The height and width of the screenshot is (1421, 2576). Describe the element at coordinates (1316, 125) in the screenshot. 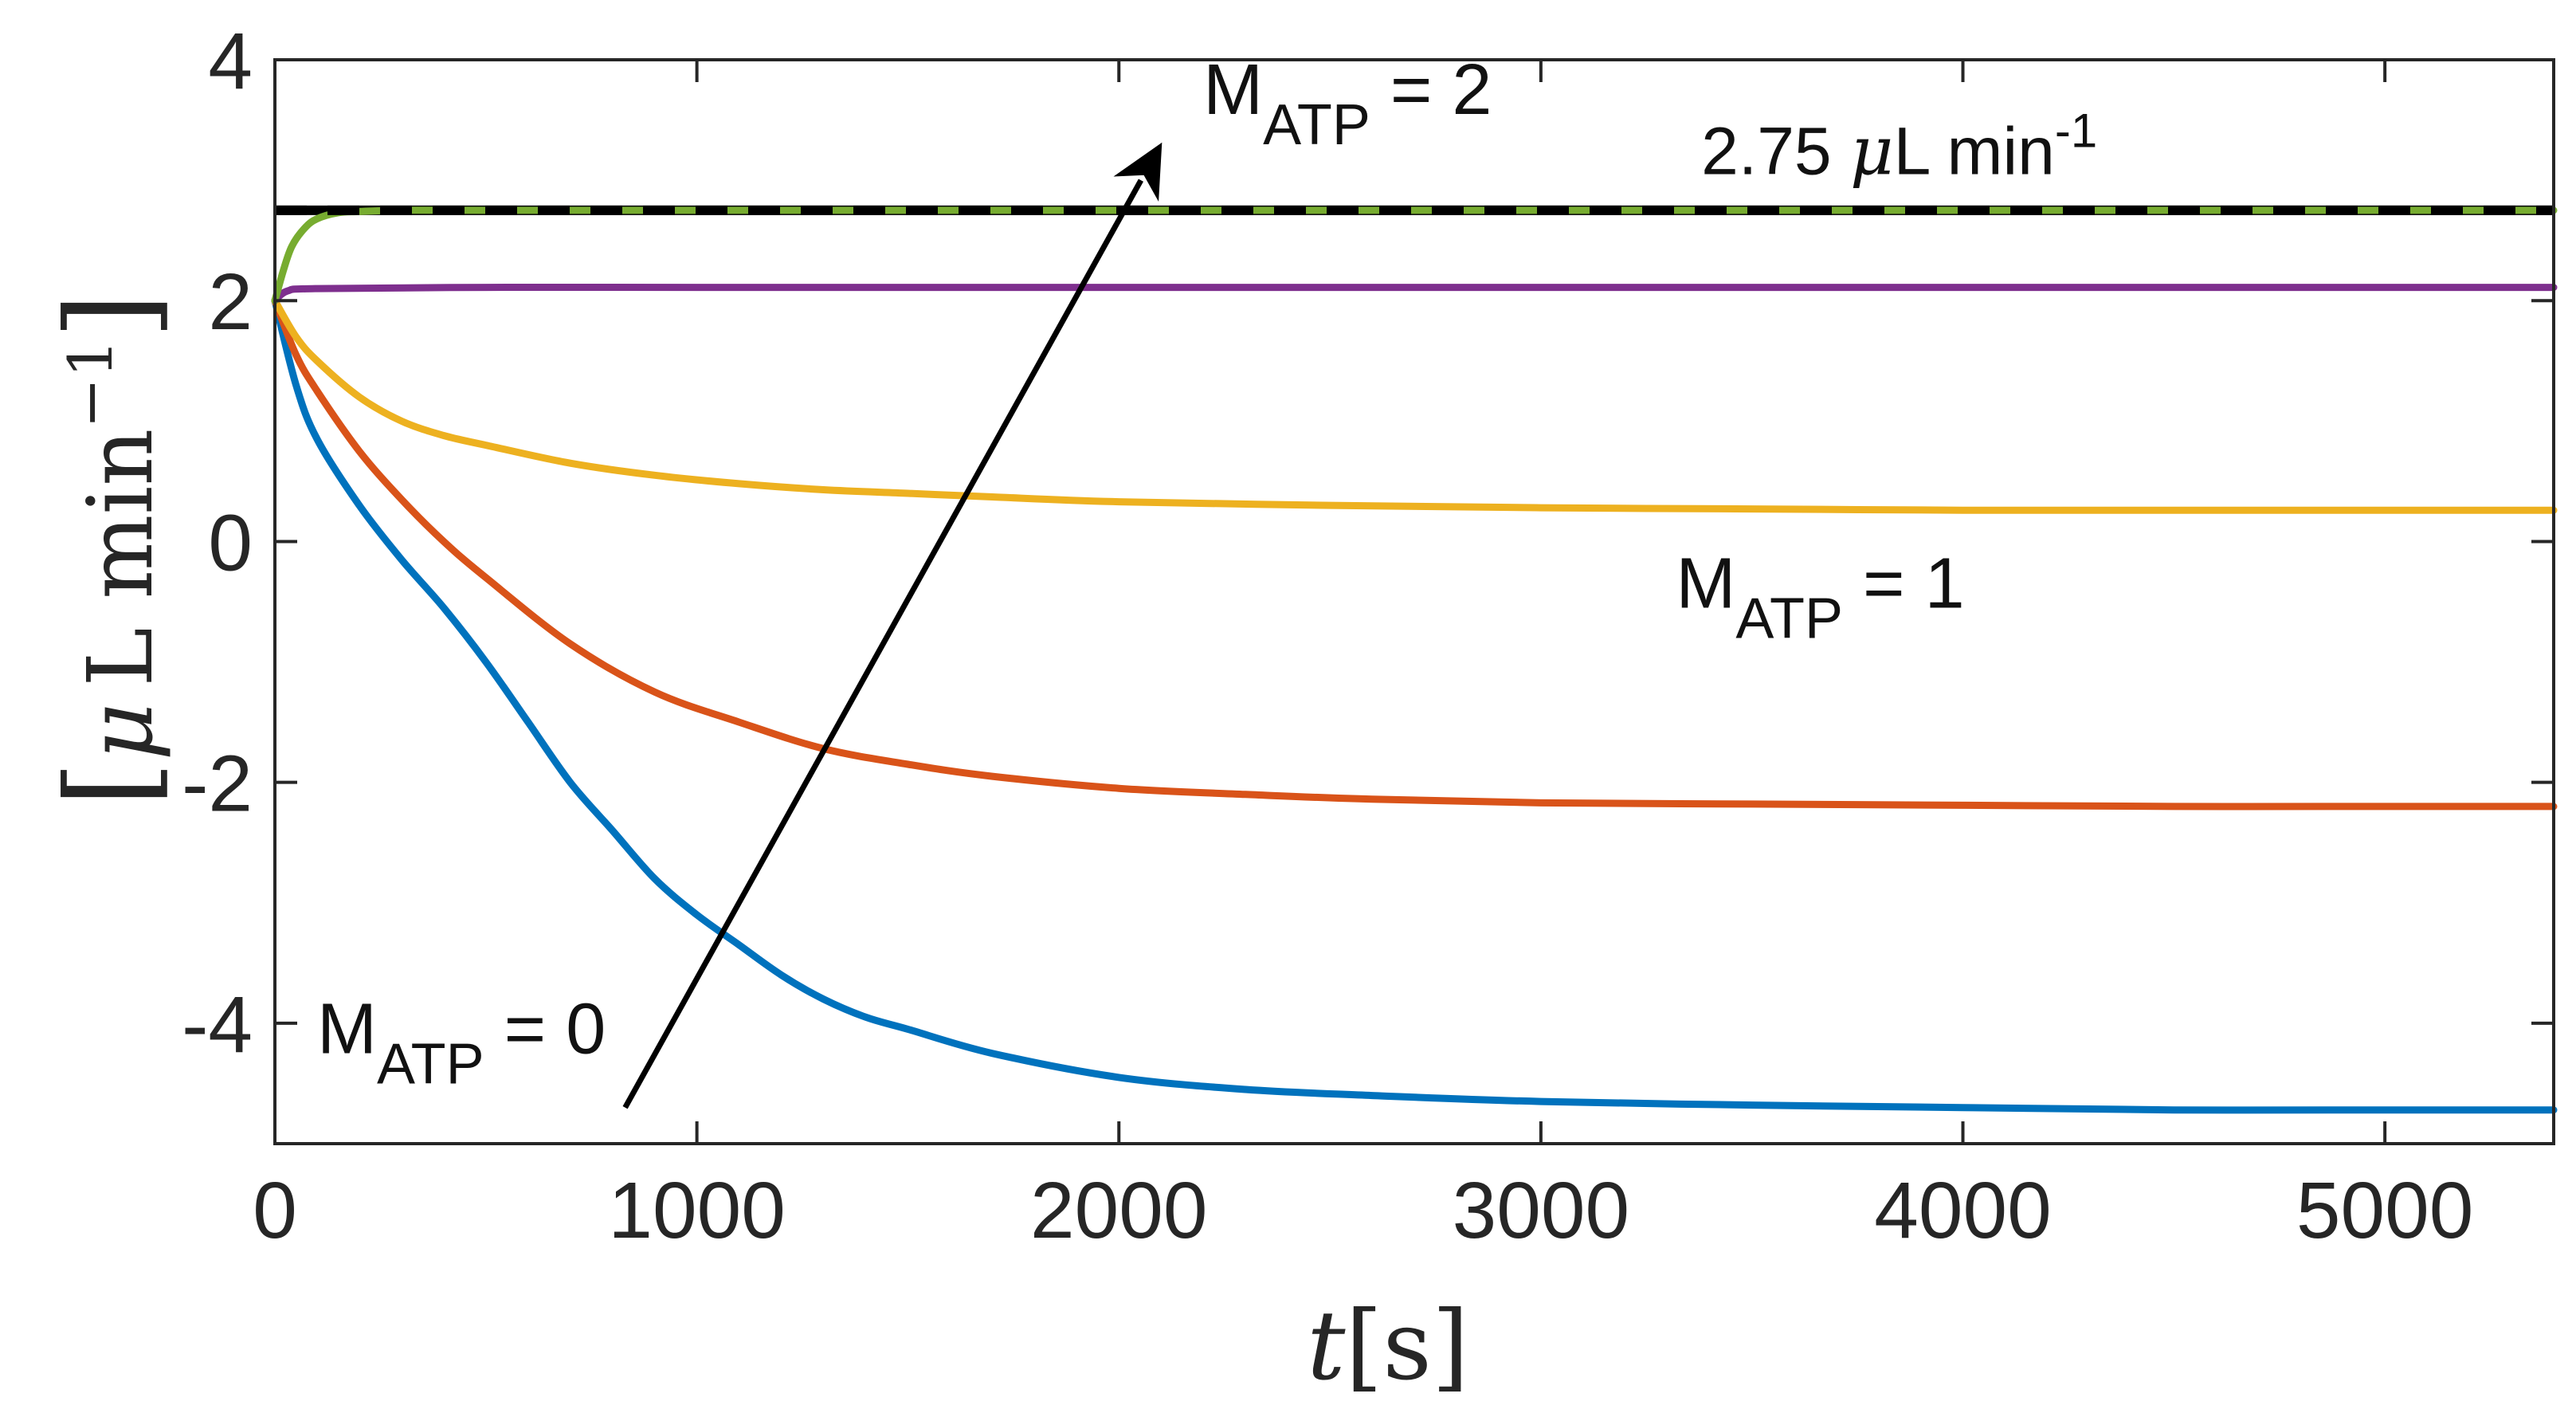

I see `annotation-matp-2-sub: ATP` at that location.